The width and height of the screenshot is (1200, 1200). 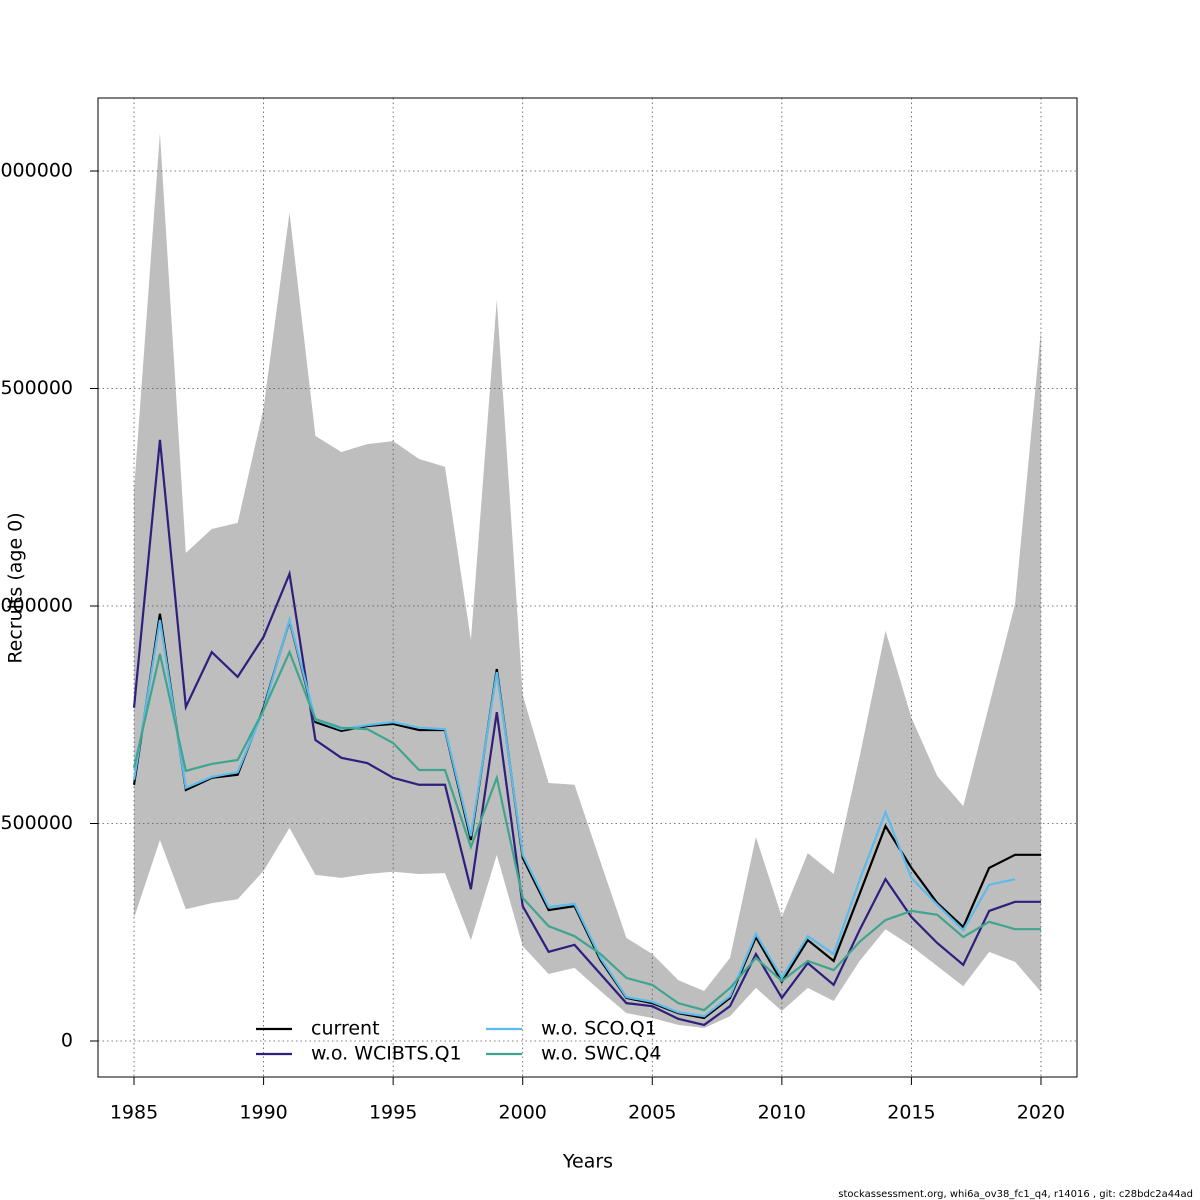 What do you see at coordinates (587, 1162) in the screenshot?
I see `x-axis-label: Years` at bounding box center [587, 1162].